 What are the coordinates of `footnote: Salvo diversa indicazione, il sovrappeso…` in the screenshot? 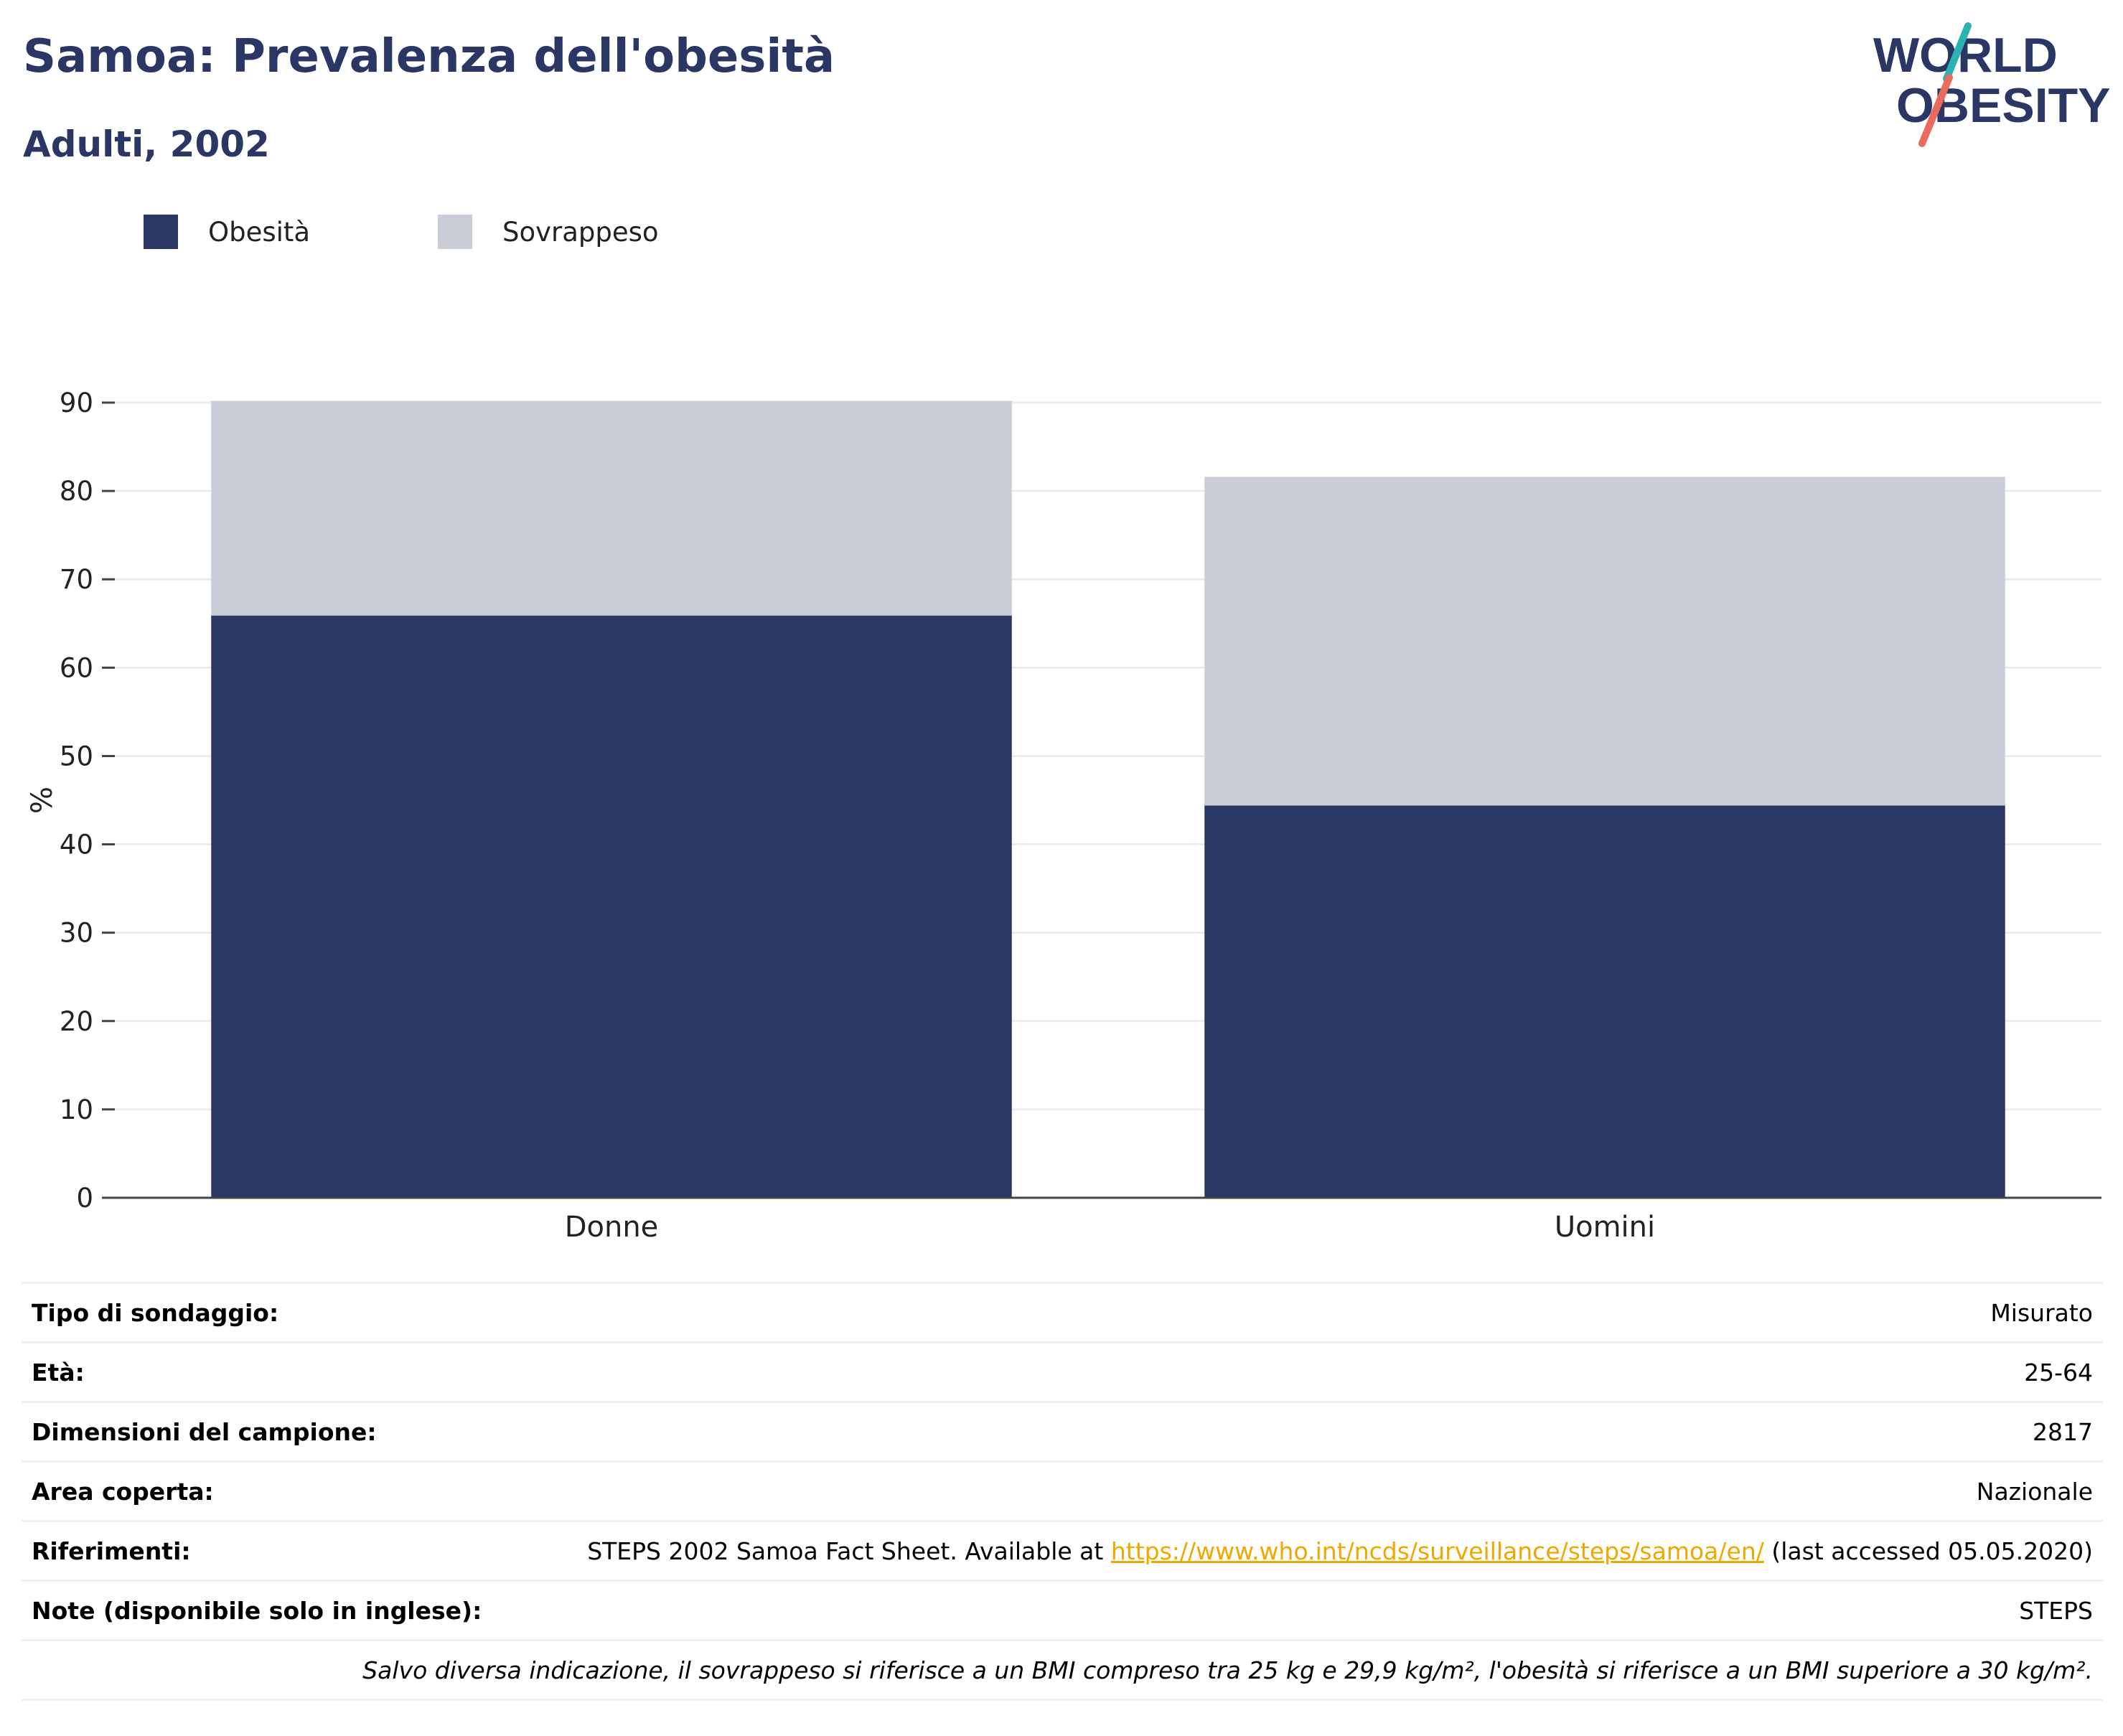 It's located at (1062, 1670).